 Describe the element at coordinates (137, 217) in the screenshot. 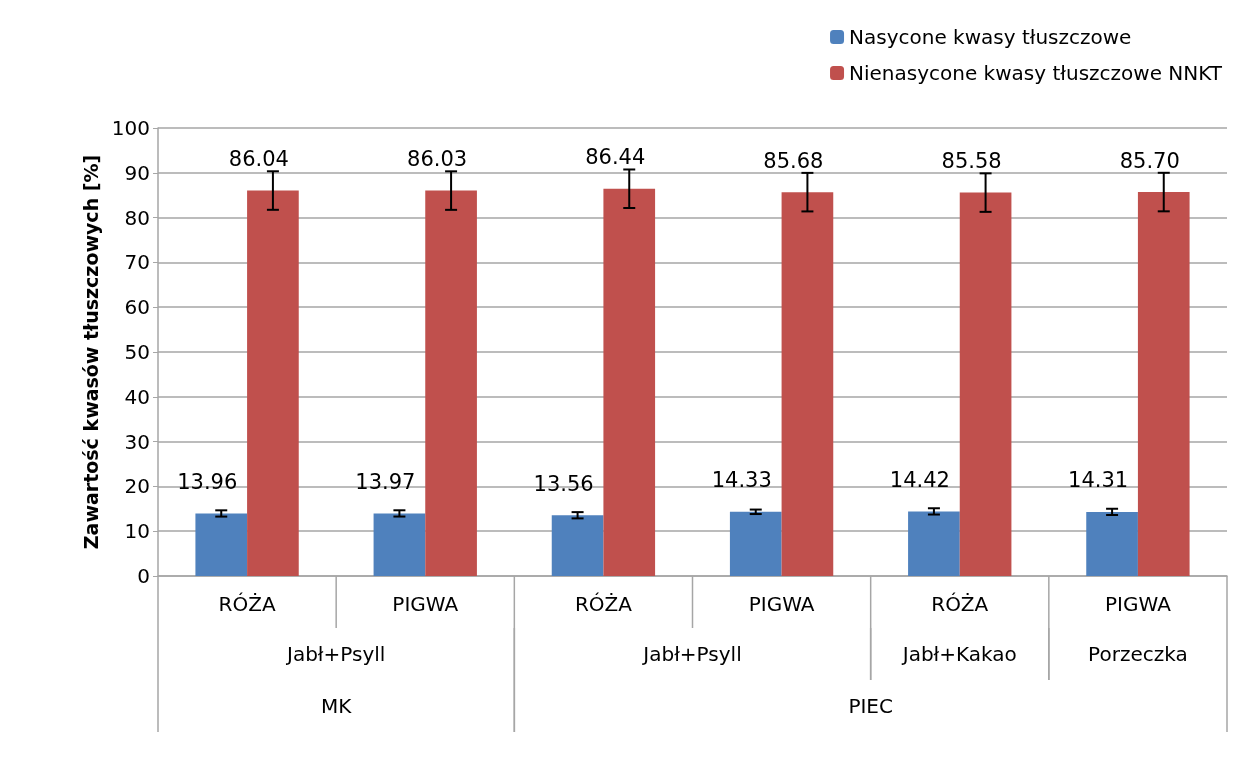

I see `y-tick-label: 80` at that location.